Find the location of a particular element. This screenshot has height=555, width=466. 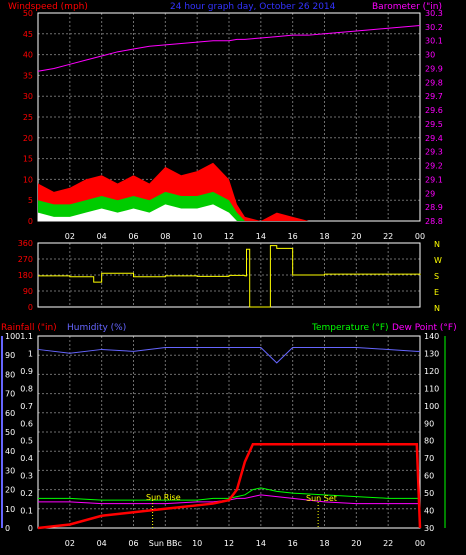

rain-y-tick: 0.4 is located at coordinates (26, 458).